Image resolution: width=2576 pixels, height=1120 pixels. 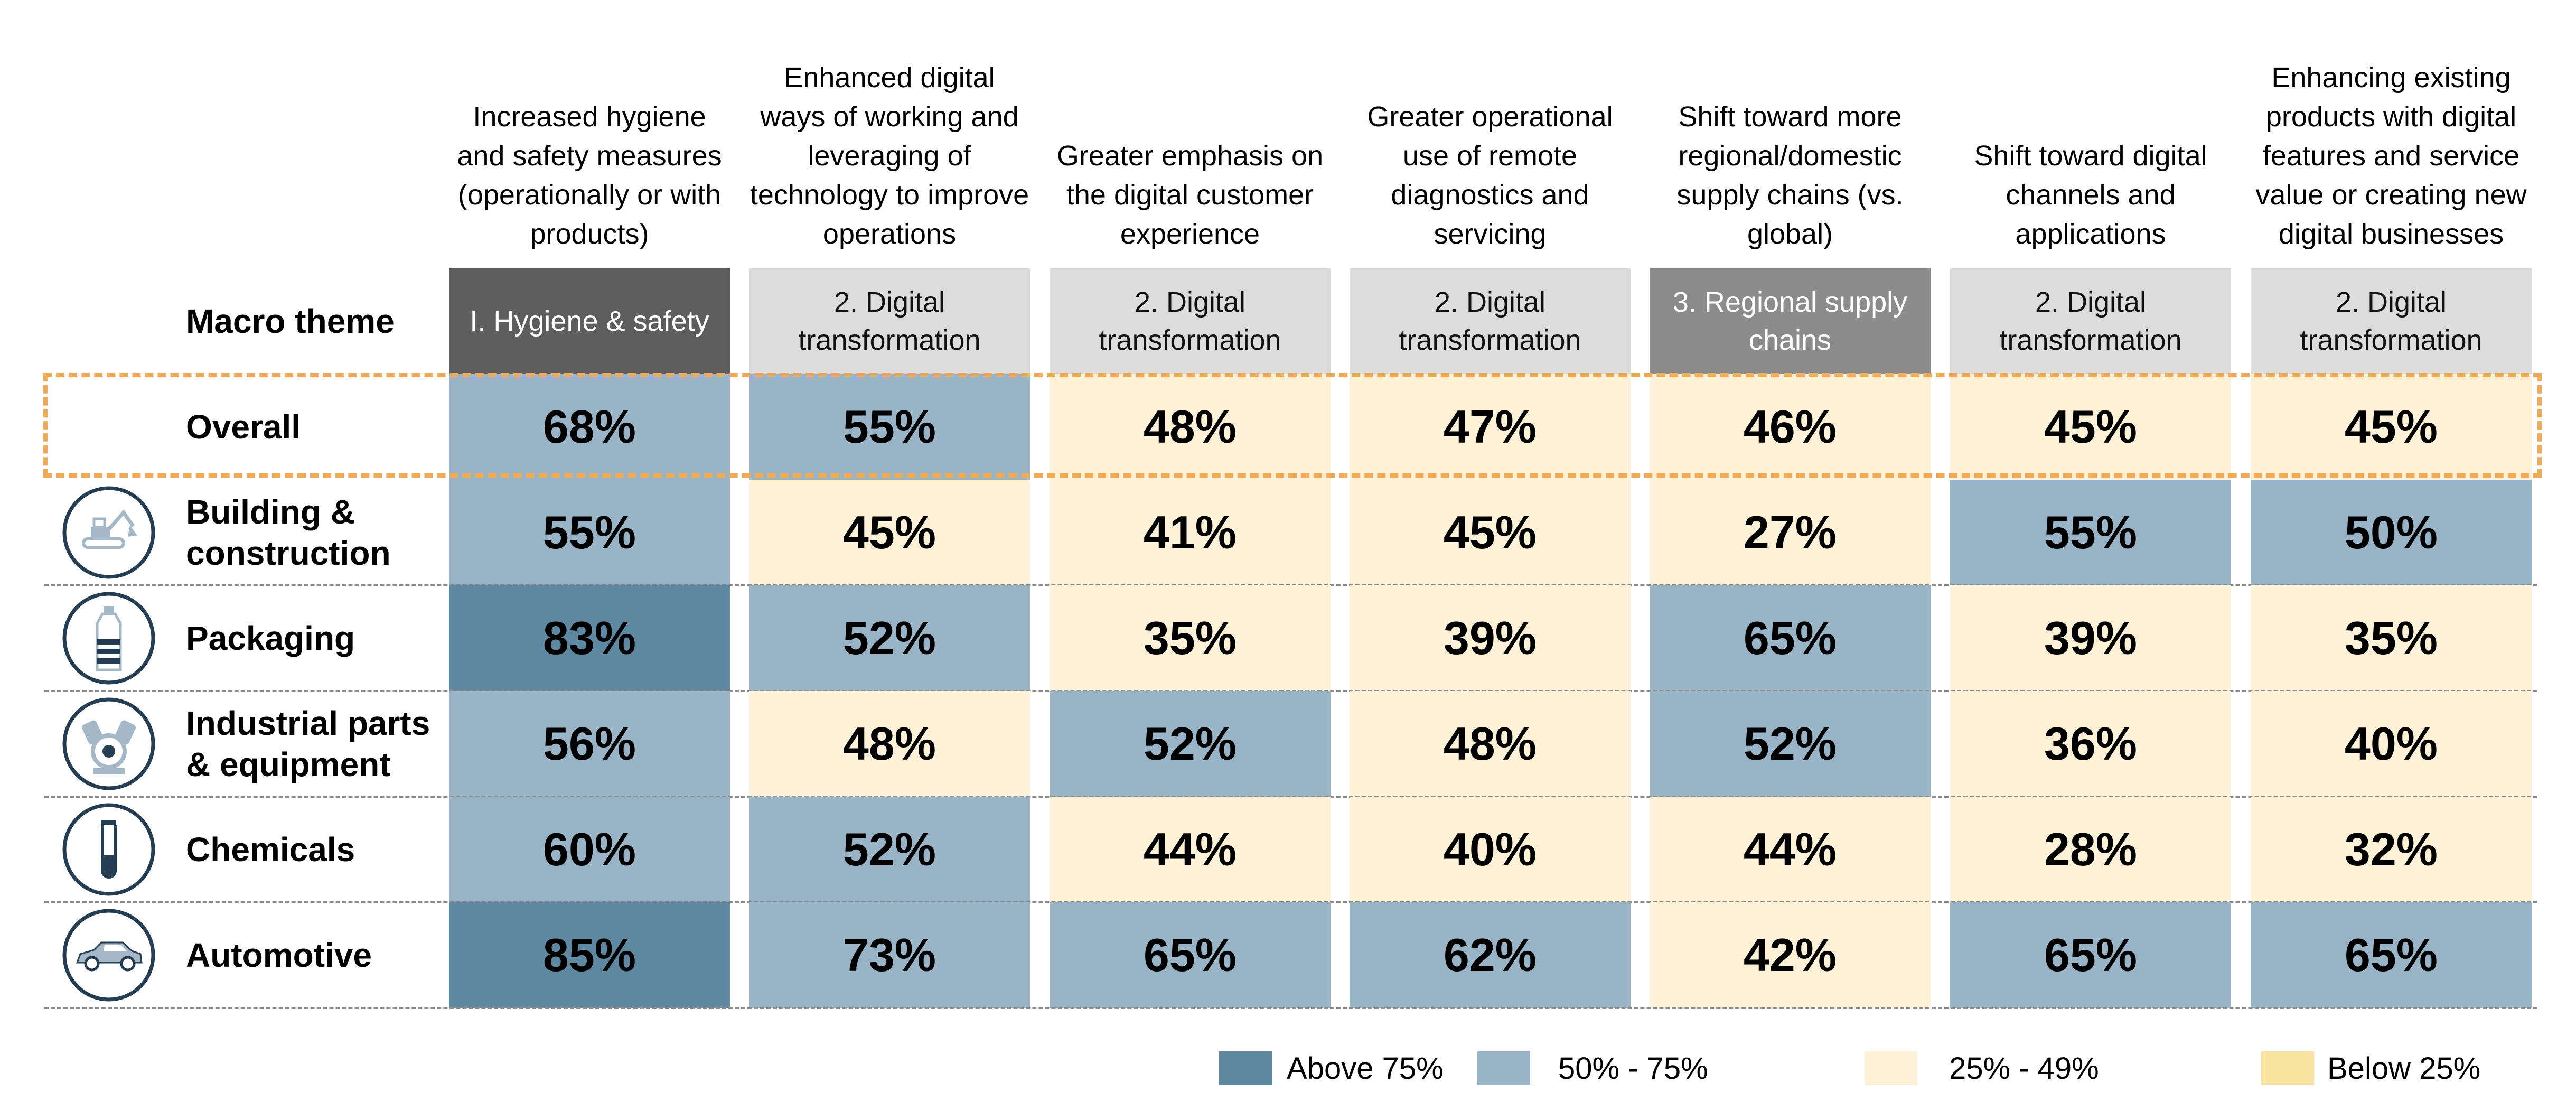 I want to click on legend-label: 25% - 49%, so click(x=2024, y=1068).